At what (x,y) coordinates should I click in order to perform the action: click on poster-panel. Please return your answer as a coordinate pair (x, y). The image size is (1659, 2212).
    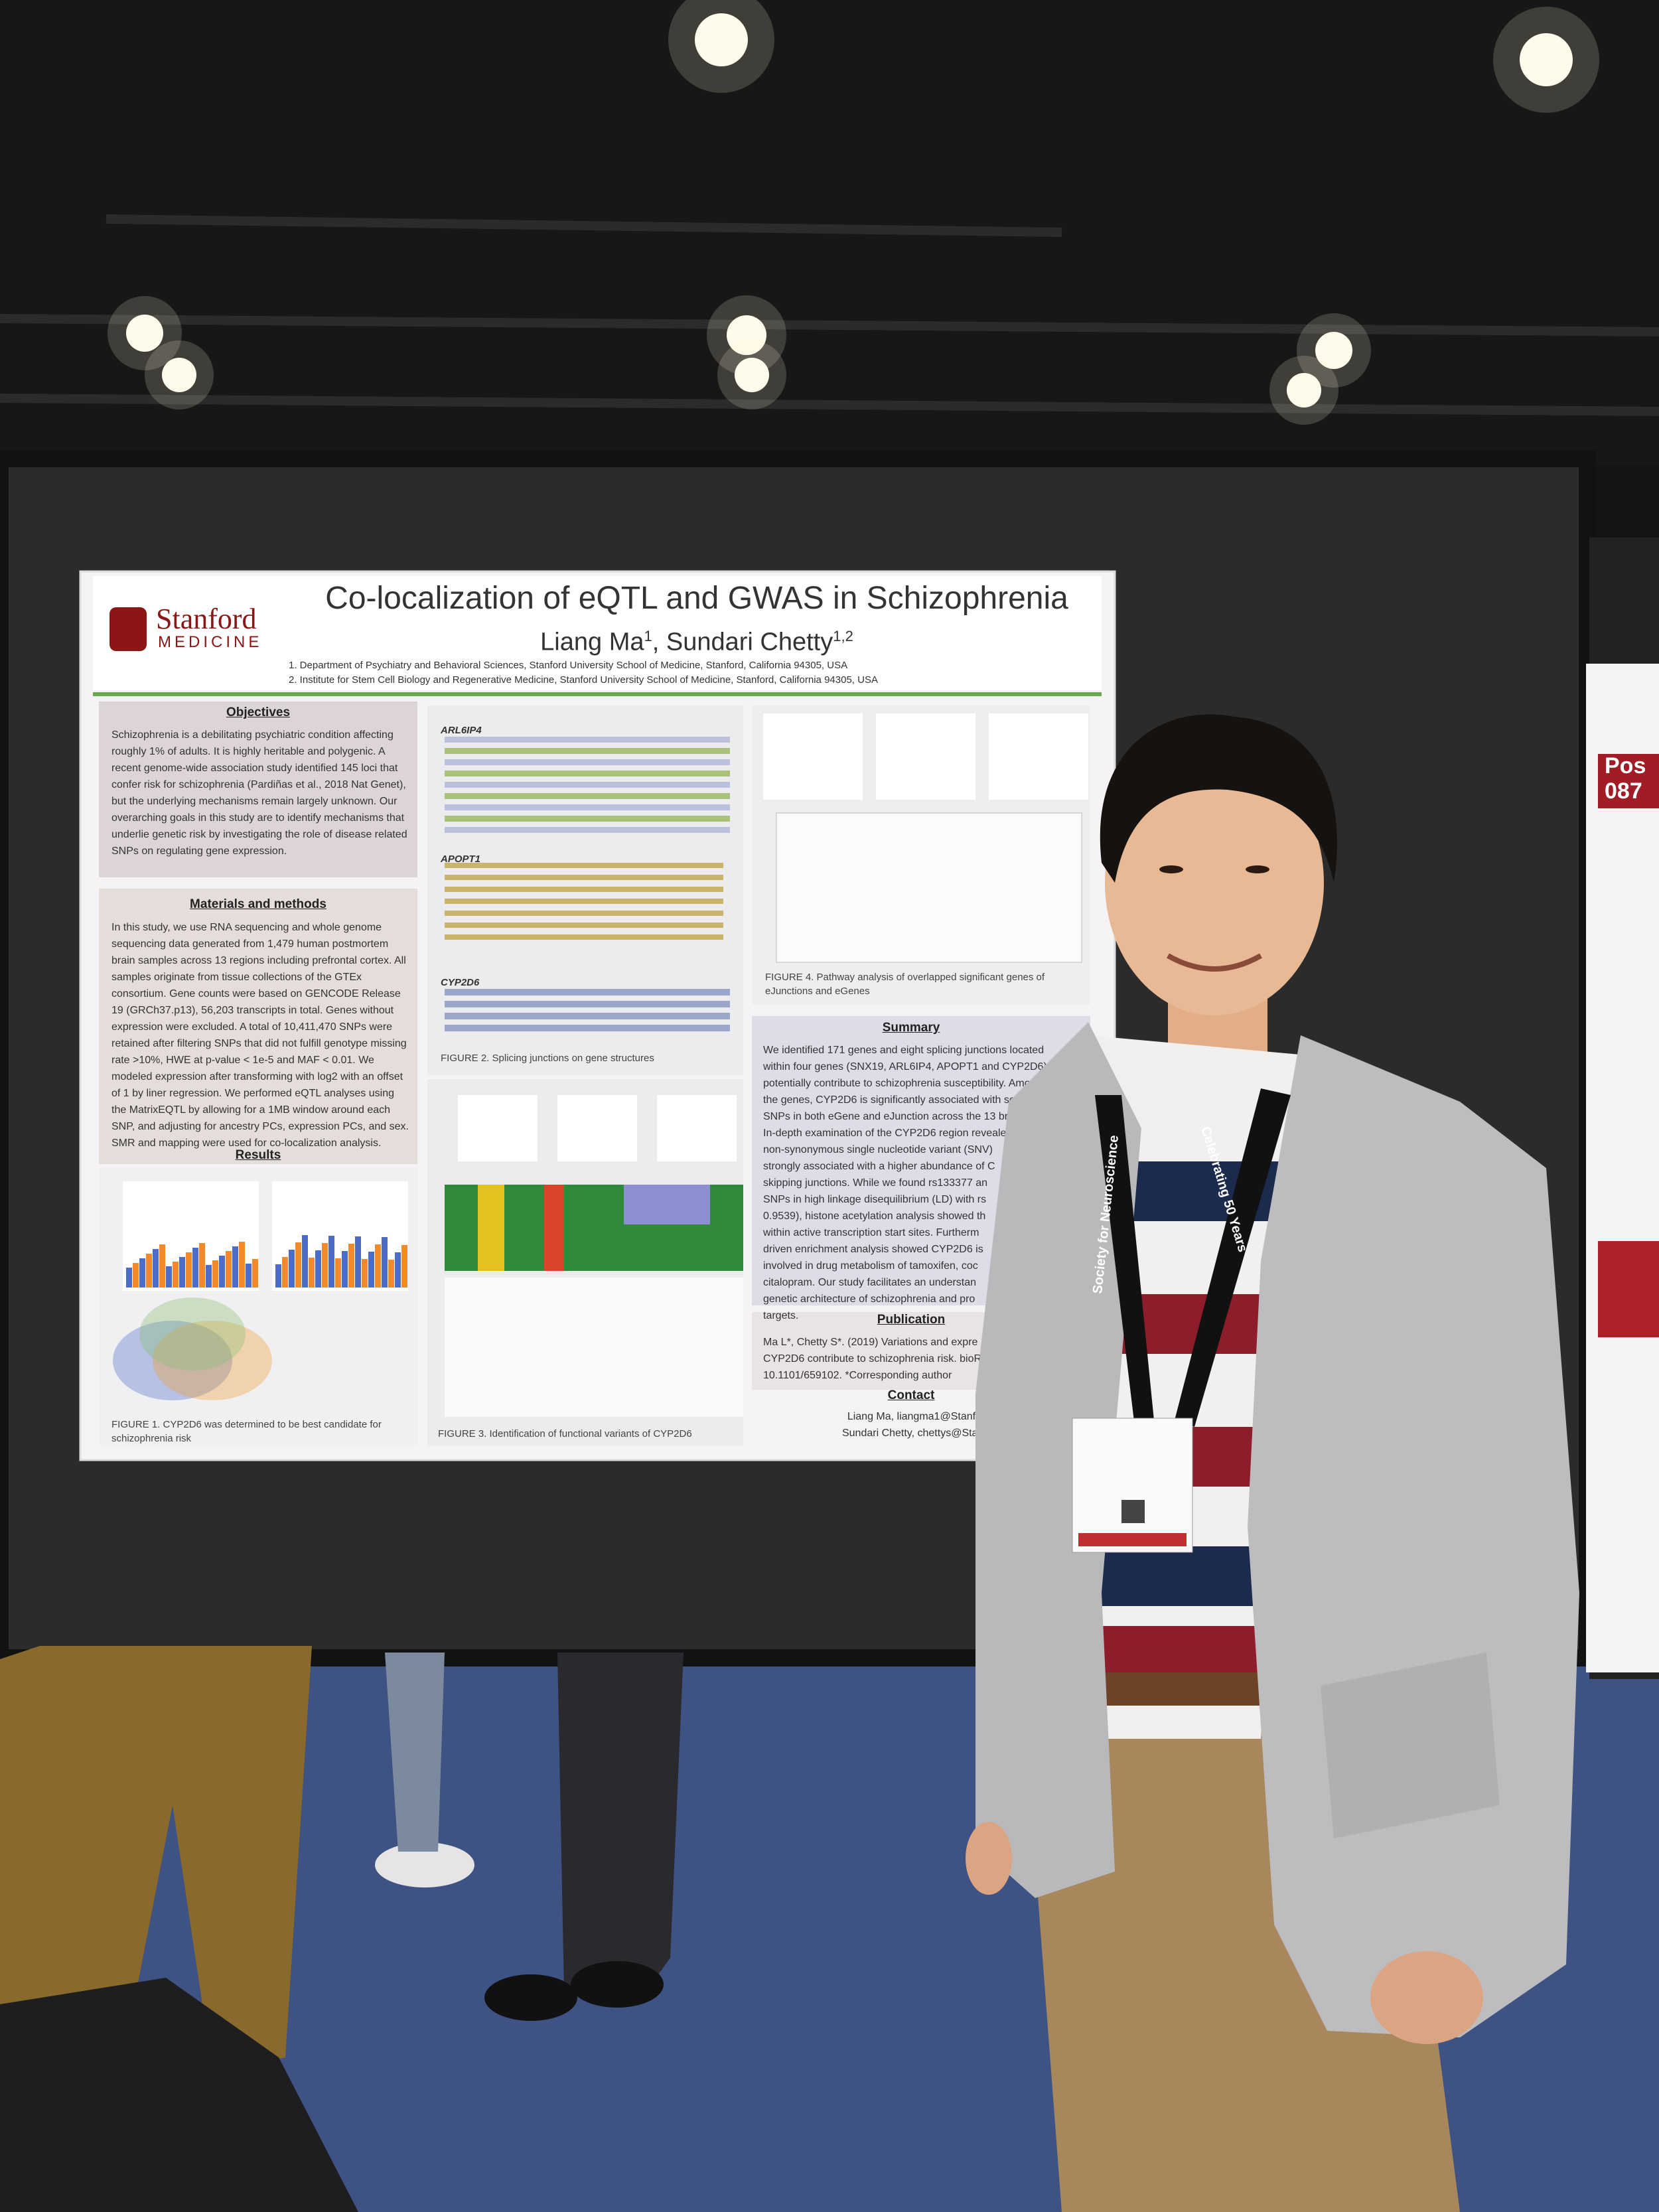
    Looking at the image, I should click on (258, 789).